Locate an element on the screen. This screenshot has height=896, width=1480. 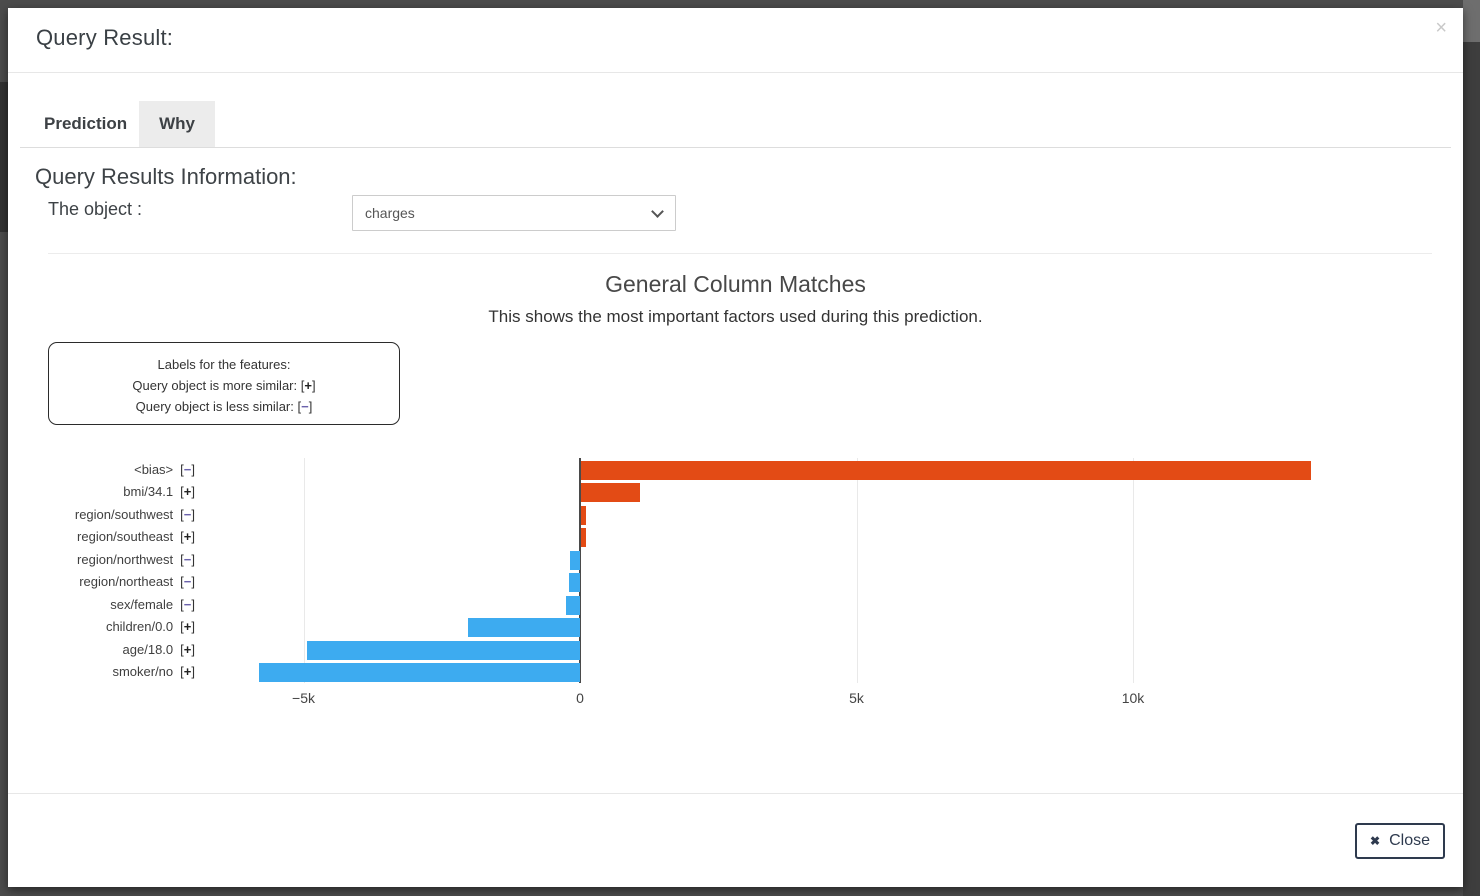
x-tick-label: 5k is located at coordinates (856, 698).